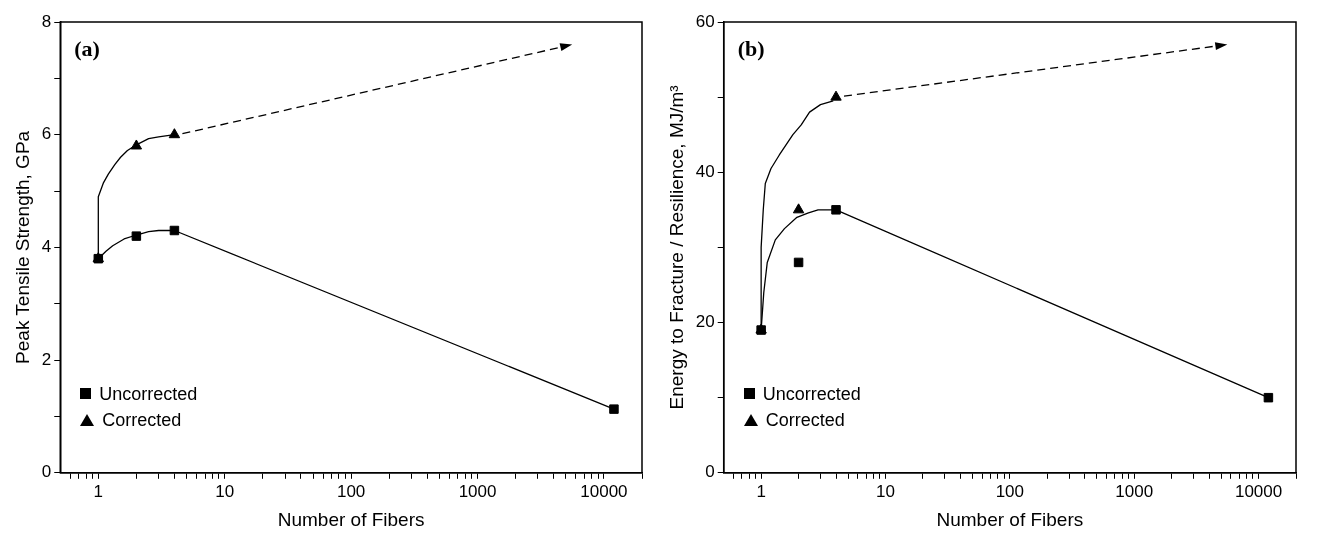 The width and height of the screenshot is (1319, 546). What do you see at coordinates (751, 49) in the screenshot?
I see `annotation: (b)` at bounding box center [751, 49].